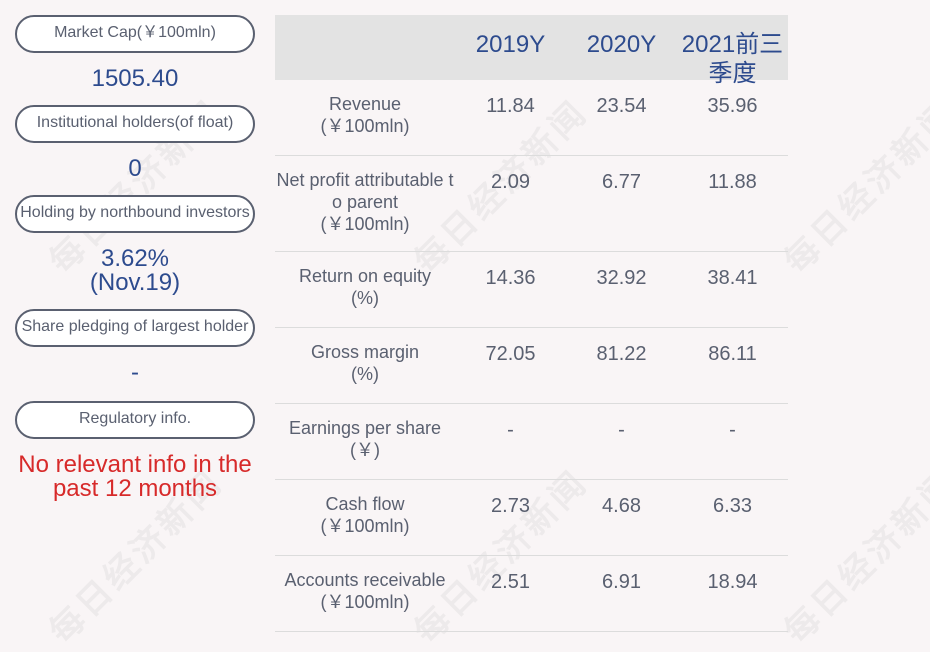 The height and width of the screenshot is (652, 930). I want to click on table-row: Gross margin (%) 72.05 81.22 86.11, so click(531, 366).